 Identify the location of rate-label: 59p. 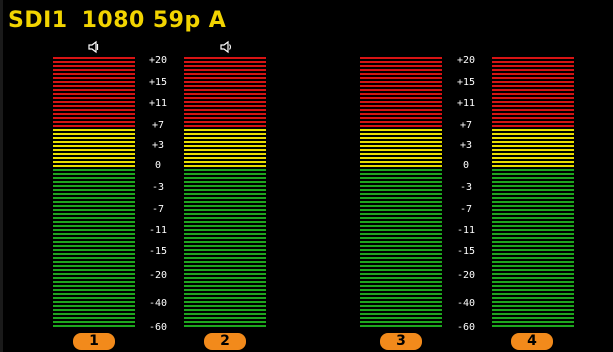
(176, 20).